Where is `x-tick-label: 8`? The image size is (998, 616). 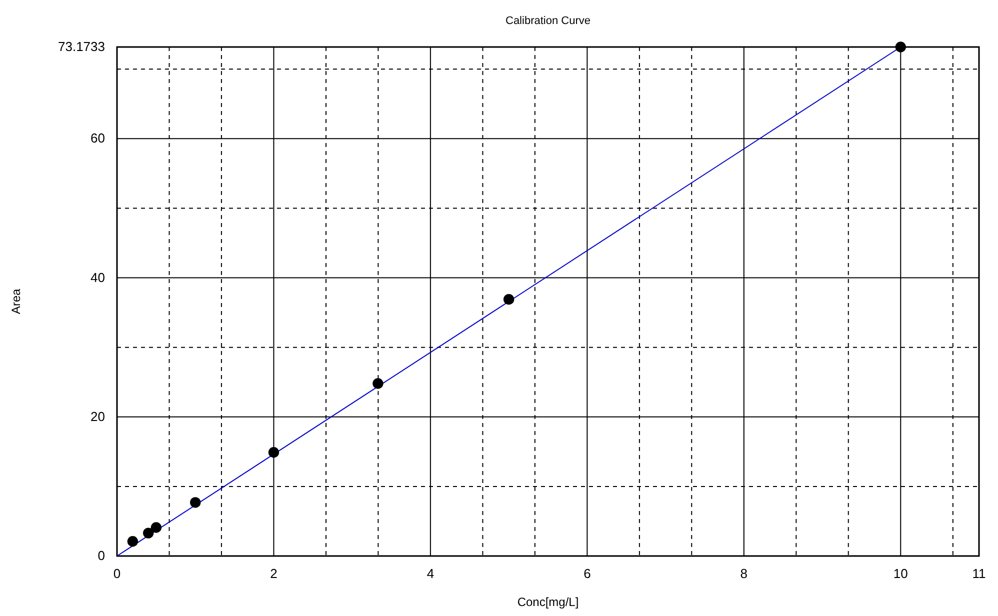 x-tick-label: 8 is located at coordinates (744, 573).